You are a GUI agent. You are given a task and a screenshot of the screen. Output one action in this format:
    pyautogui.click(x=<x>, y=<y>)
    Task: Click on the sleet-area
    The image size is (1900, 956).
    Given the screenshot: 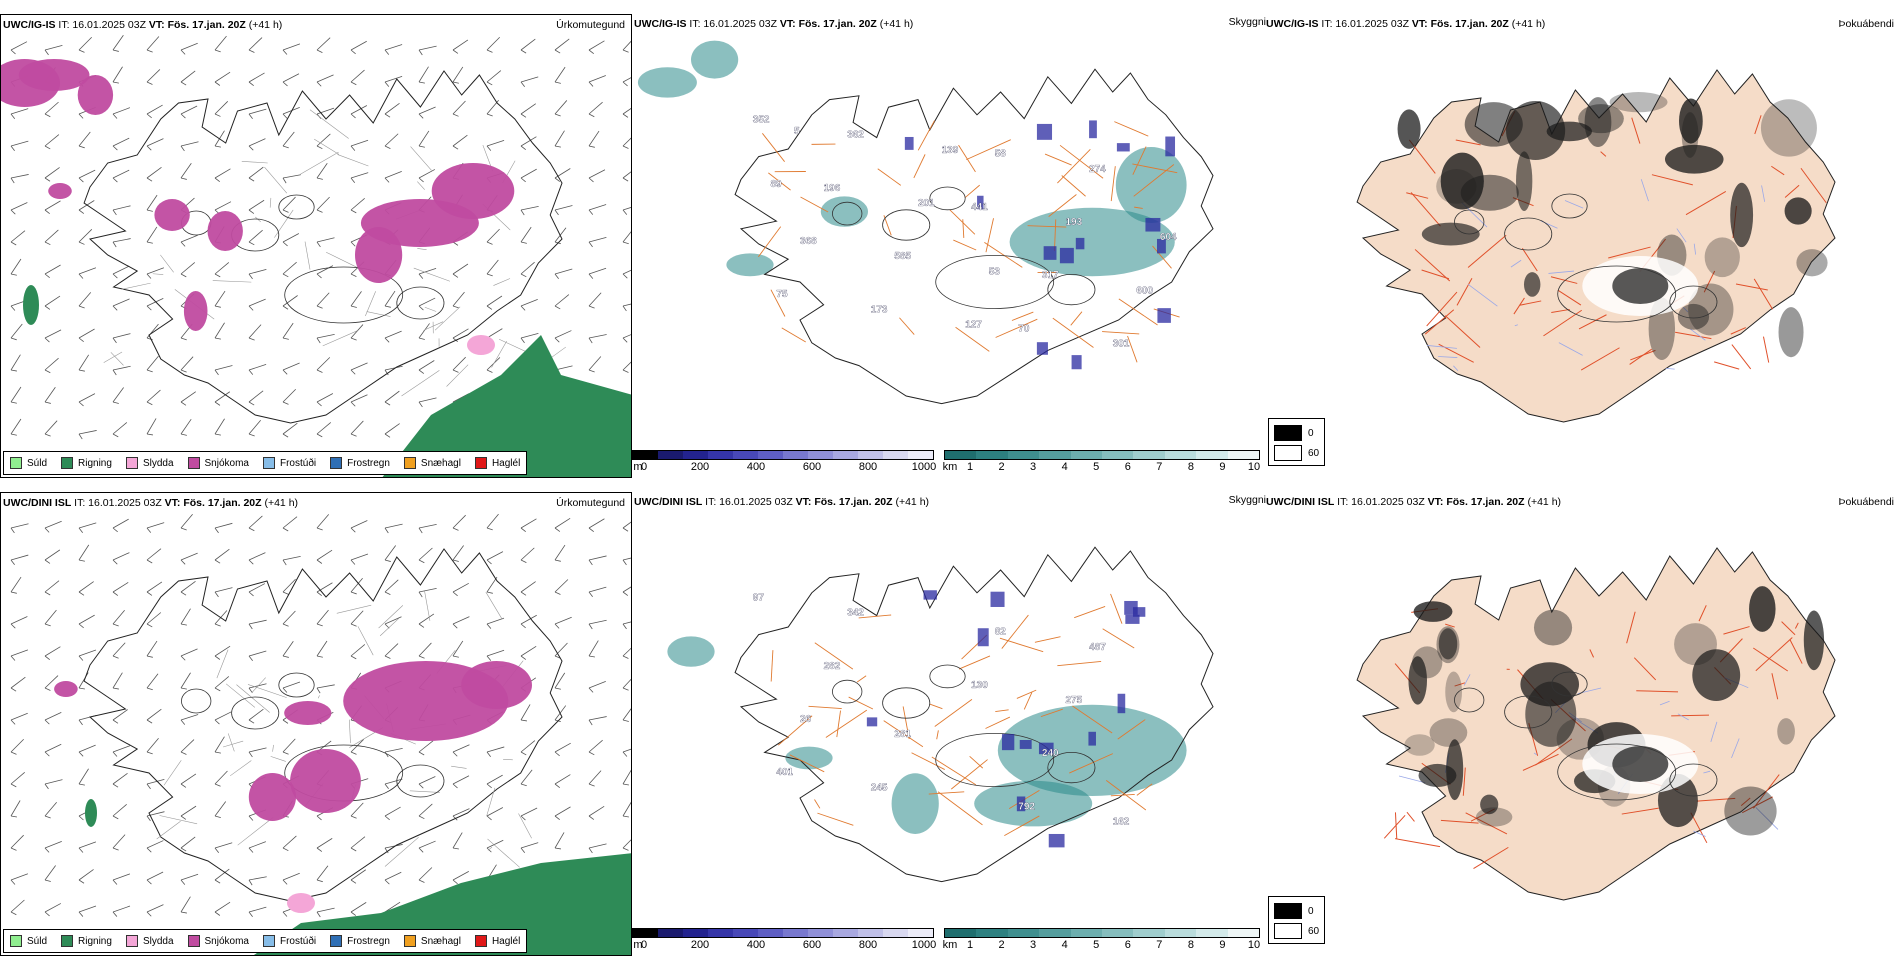 What is the action you would take?
    pyautogui.click(x=481, y=345)
    